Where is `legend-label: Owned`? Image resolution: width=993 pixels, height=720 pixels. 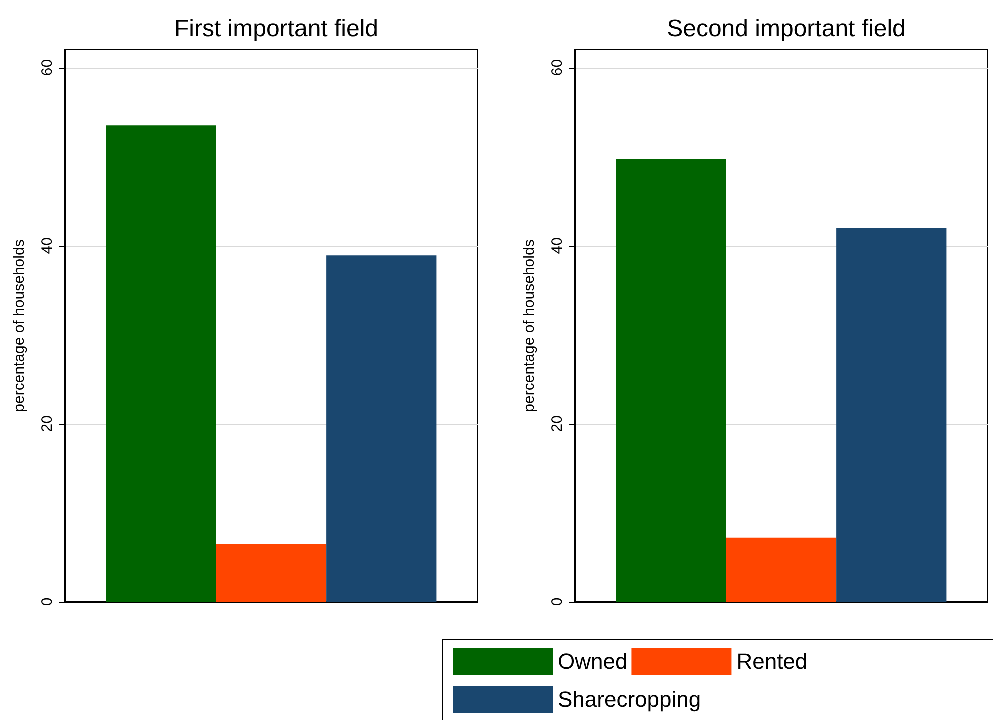
legend-label: Owned is located at coordinates (593, 661).